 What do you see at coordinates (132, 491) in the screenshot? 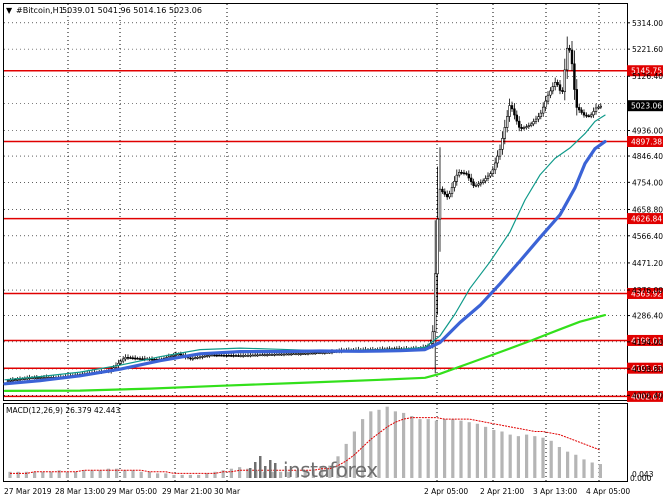
I see `time-tick-label: 29 Mar 05:00` at bounding box center [132, 491].